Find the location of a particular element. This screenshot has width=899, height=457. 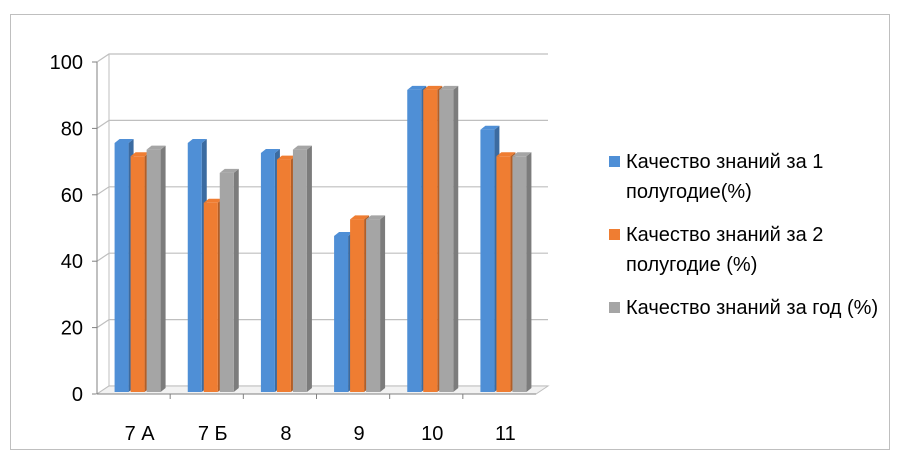

y-tick-label: 0 is located at coordinates (77, 395).